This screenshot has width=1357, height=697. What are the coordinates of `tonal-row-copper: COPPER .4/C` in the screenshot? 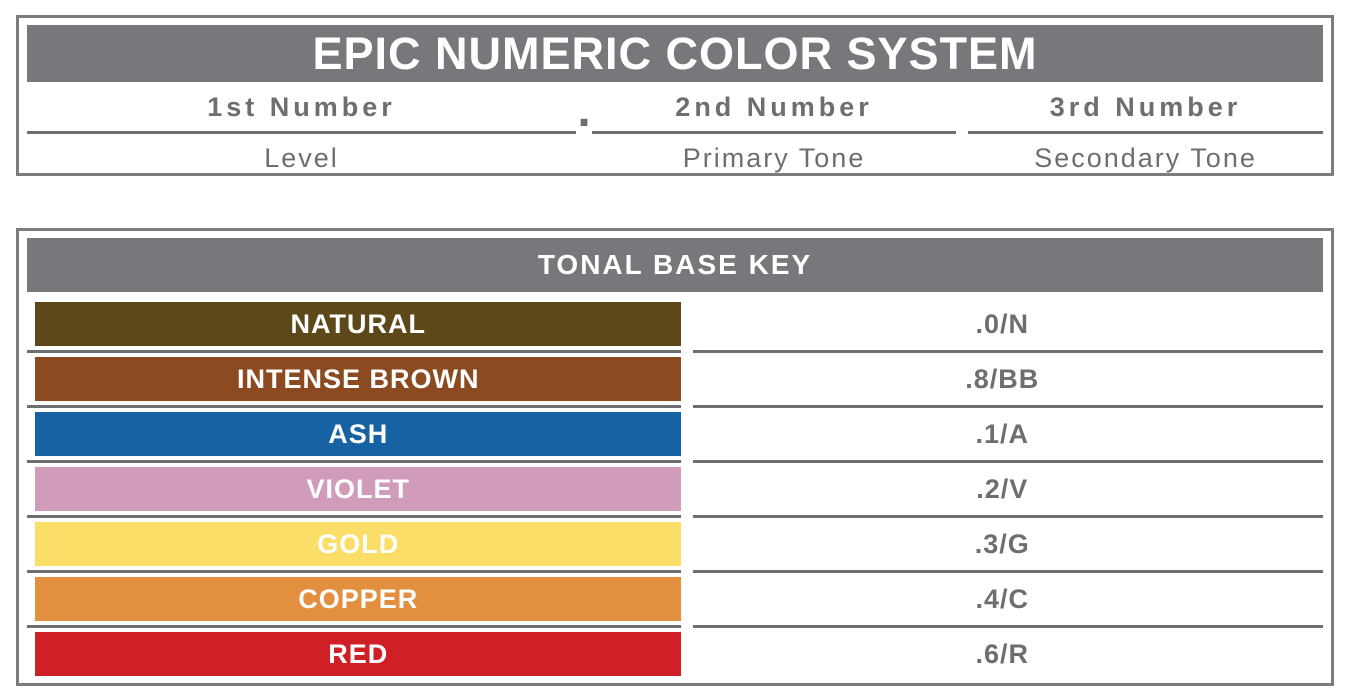 It's located at (675, 599).